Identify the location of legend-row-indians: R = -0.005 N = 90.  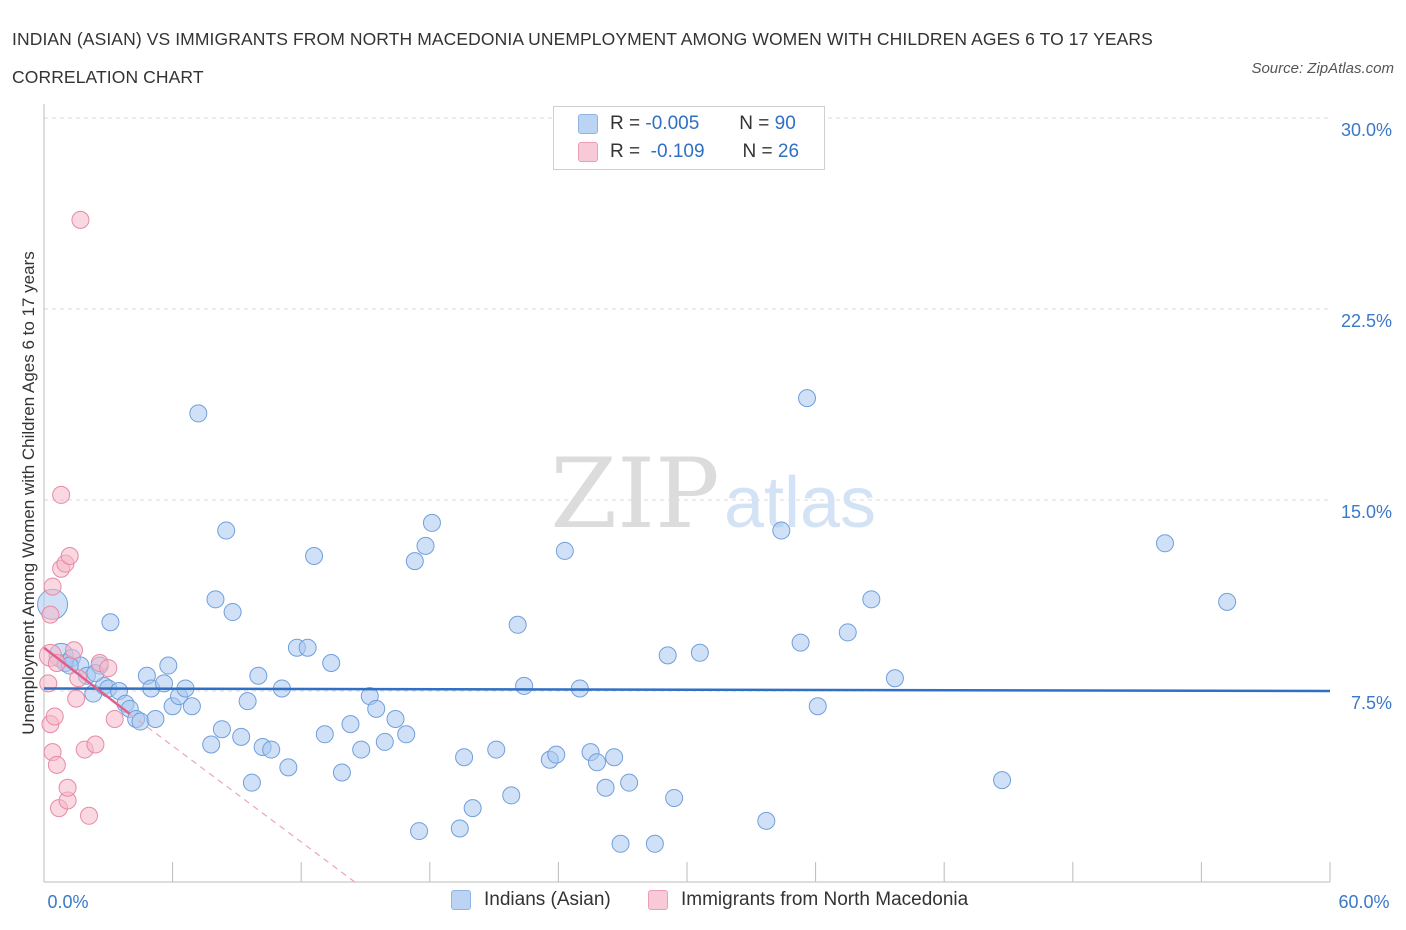
(687, 124).